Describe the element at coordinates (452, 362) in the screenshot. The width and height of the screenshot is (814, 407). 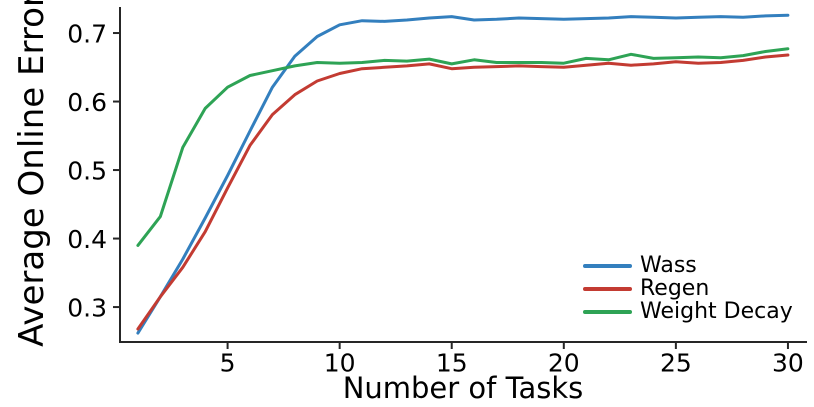
I see `svg-text: 15` at that location.